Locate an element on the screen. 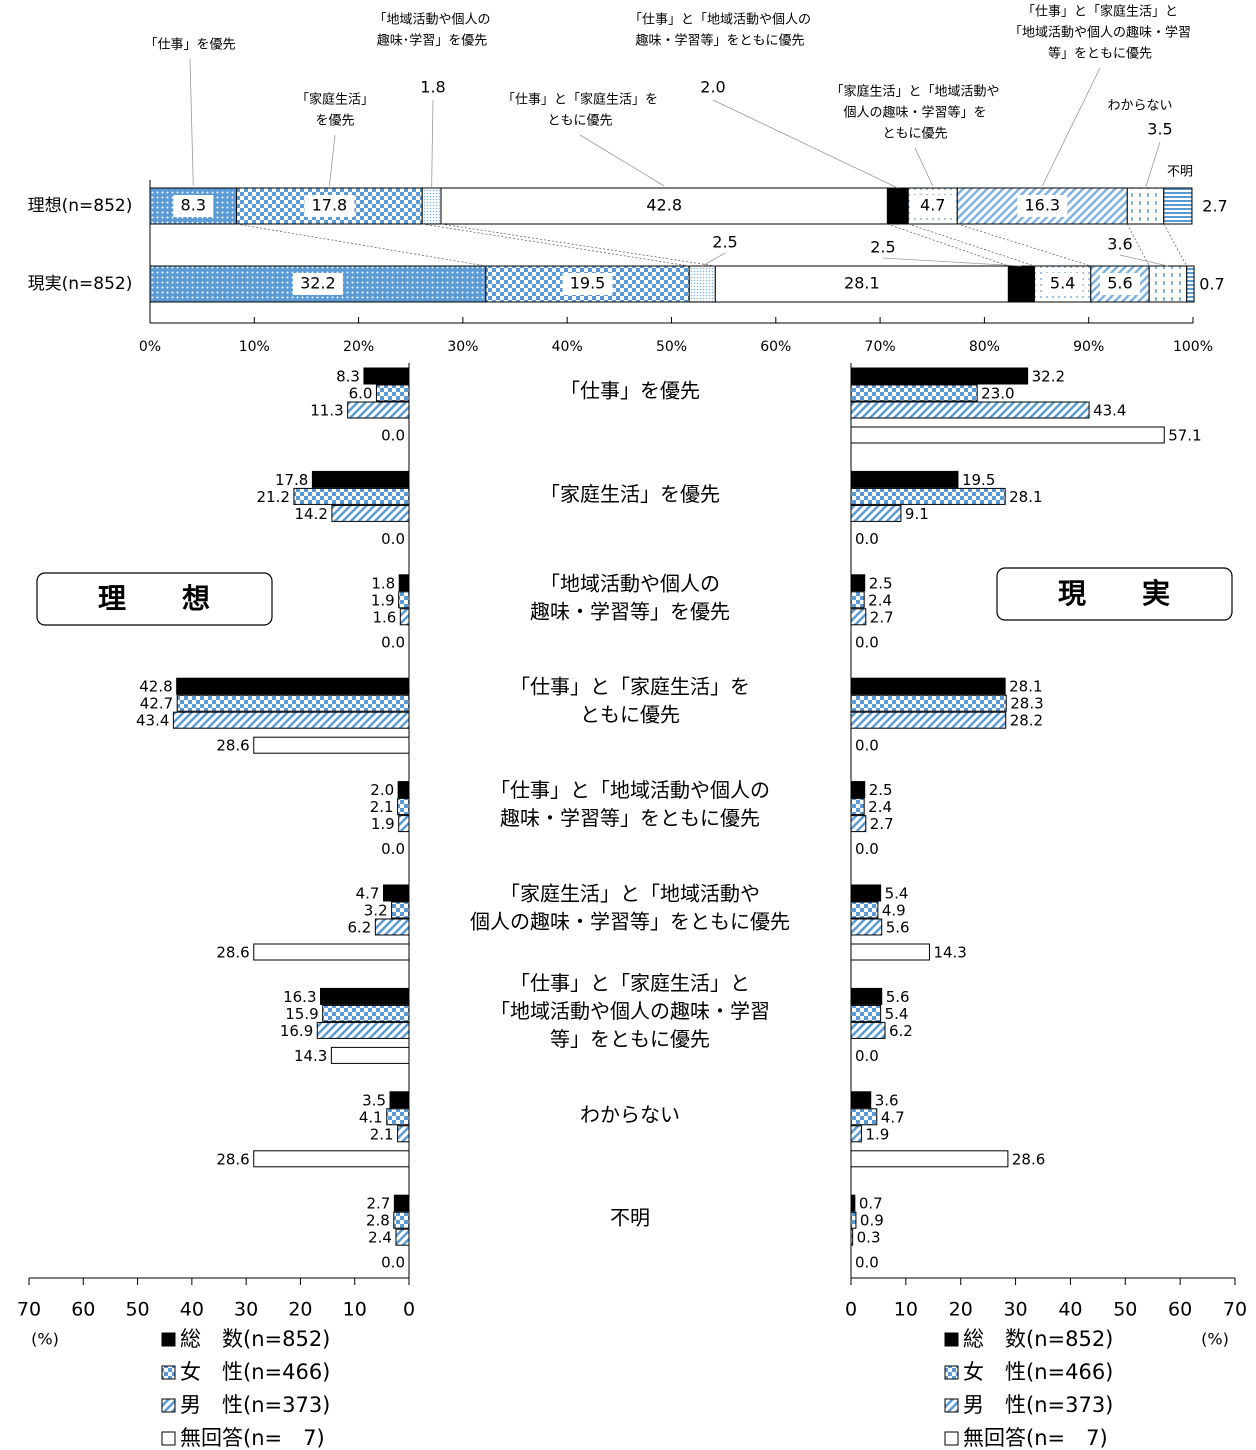  panel-label-box is located at coordinates (1114, 594).